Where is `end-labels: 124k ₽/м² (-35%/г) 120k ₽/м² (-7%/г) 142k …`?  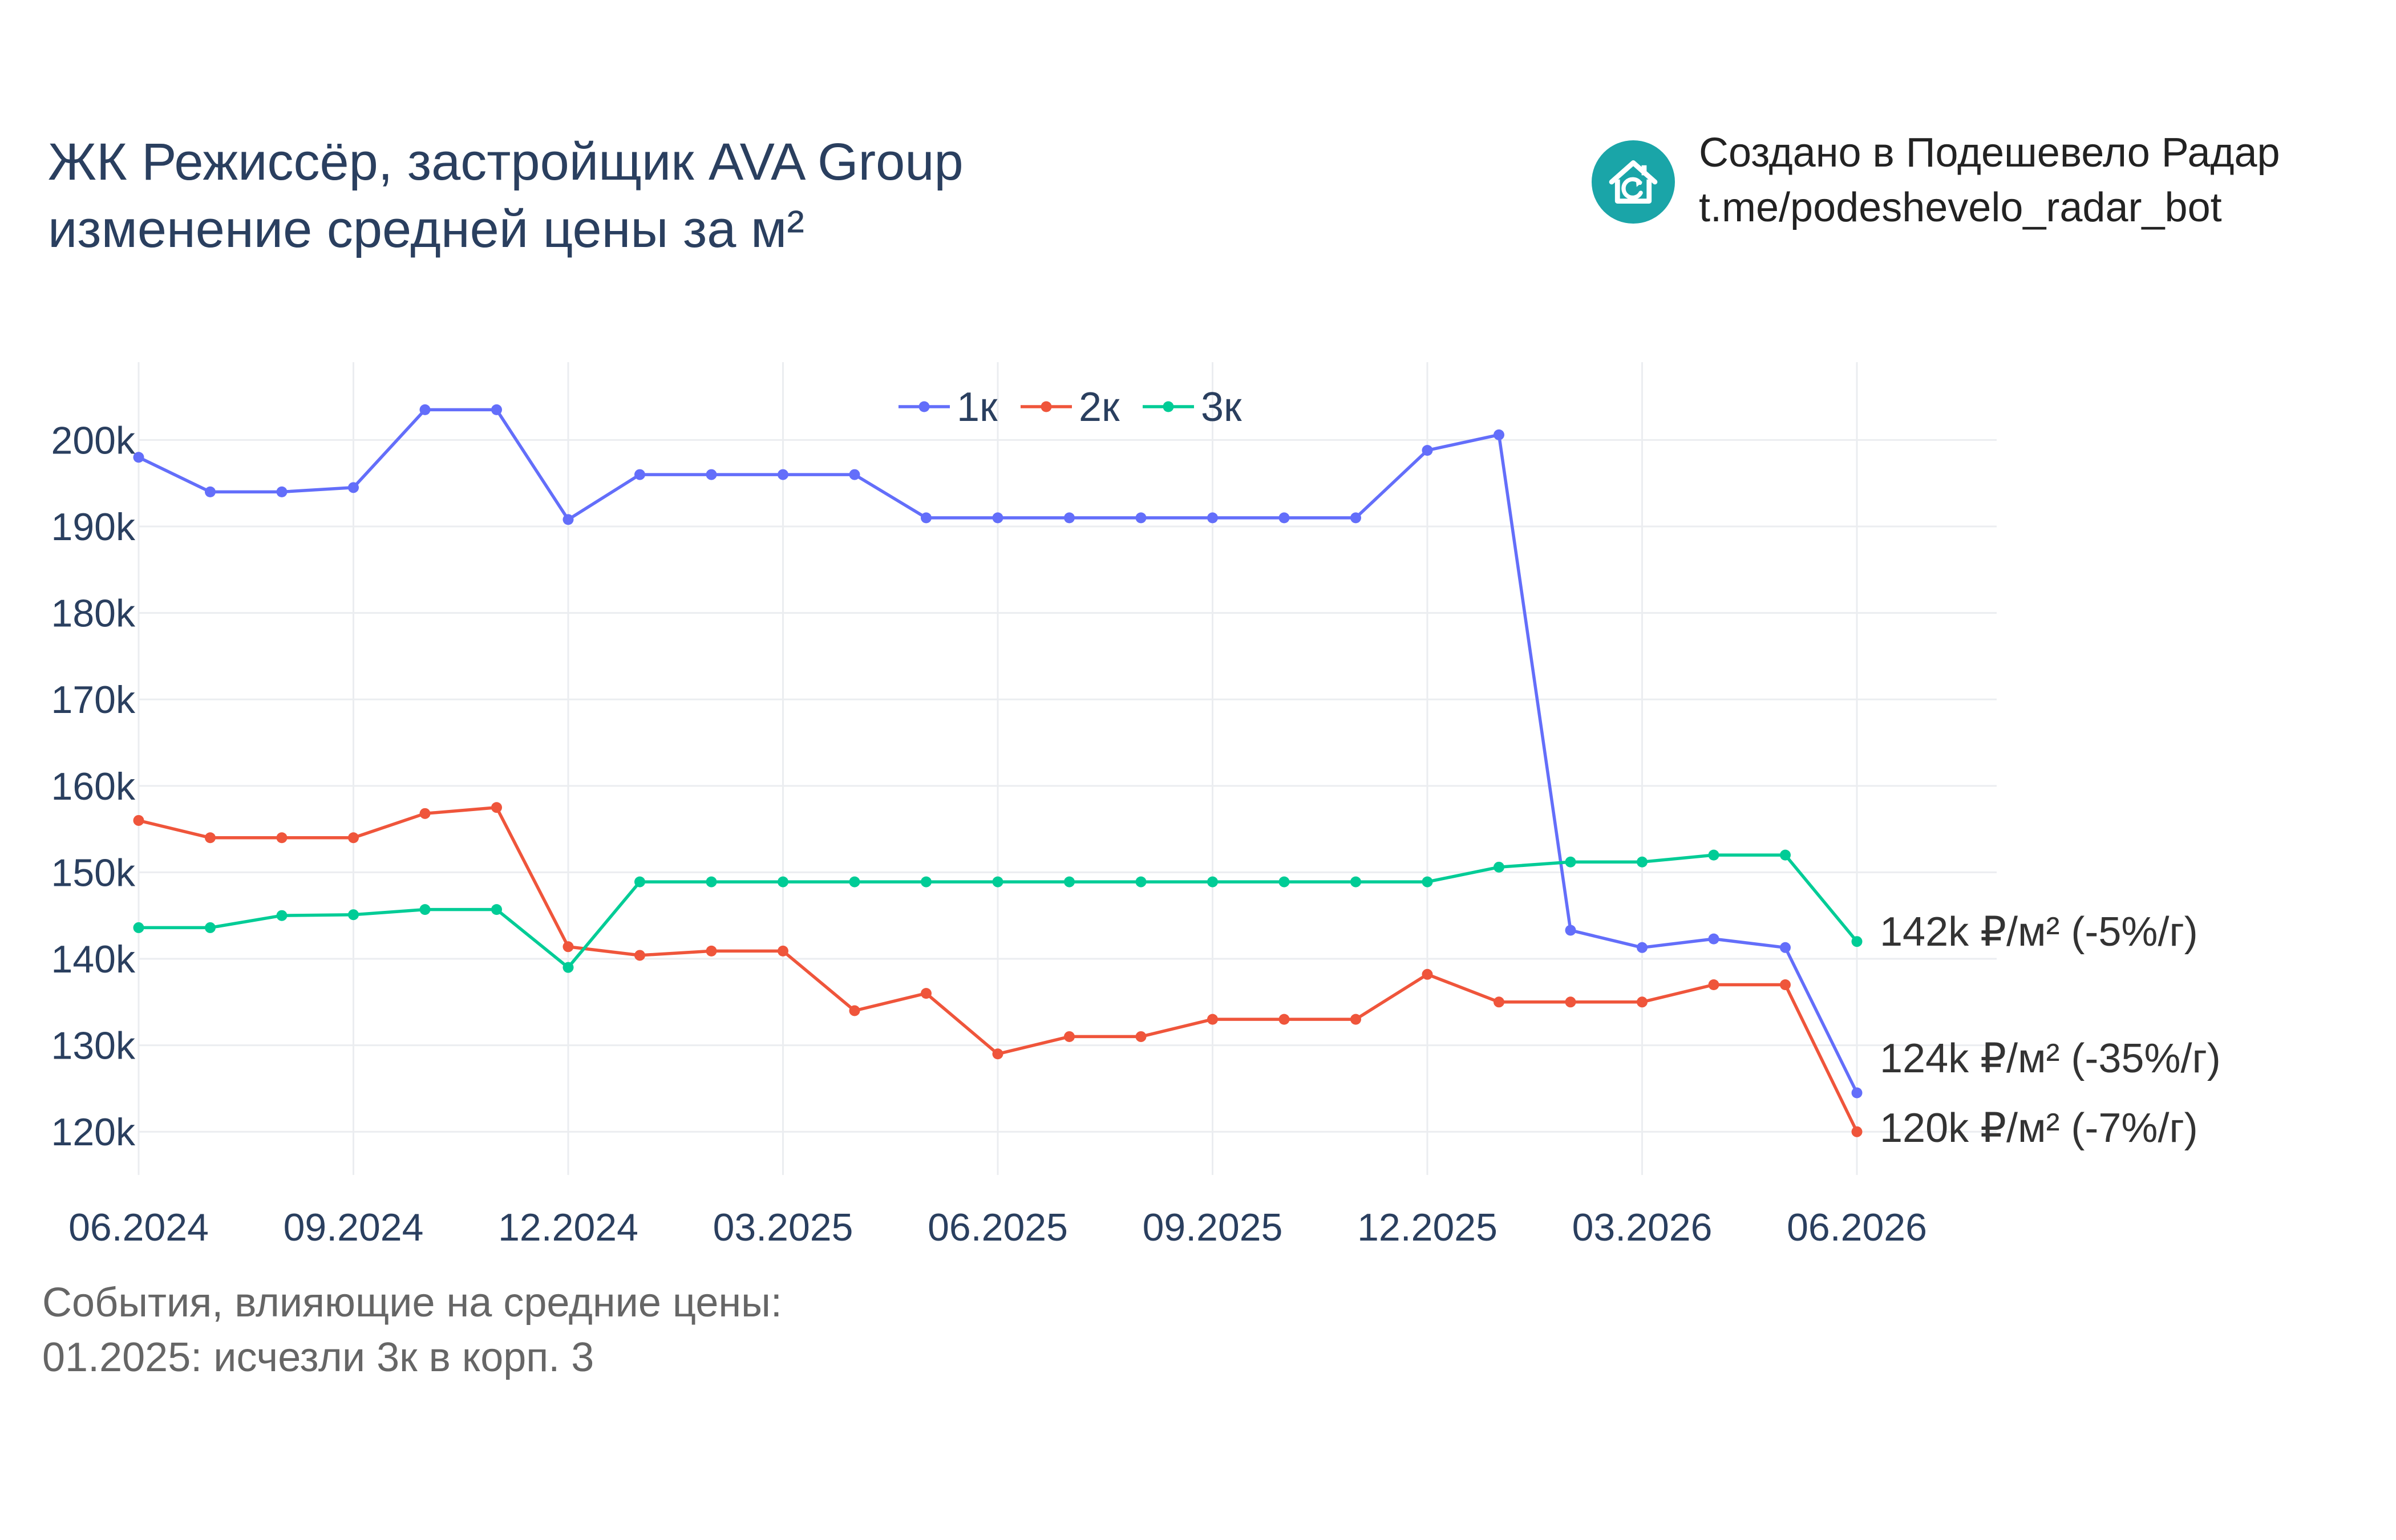 end-labels: 124k ₽/м² (-35%/г) 120k ₽/м² (-7%/г) 142k … is located at coordinates (2050, 1030).